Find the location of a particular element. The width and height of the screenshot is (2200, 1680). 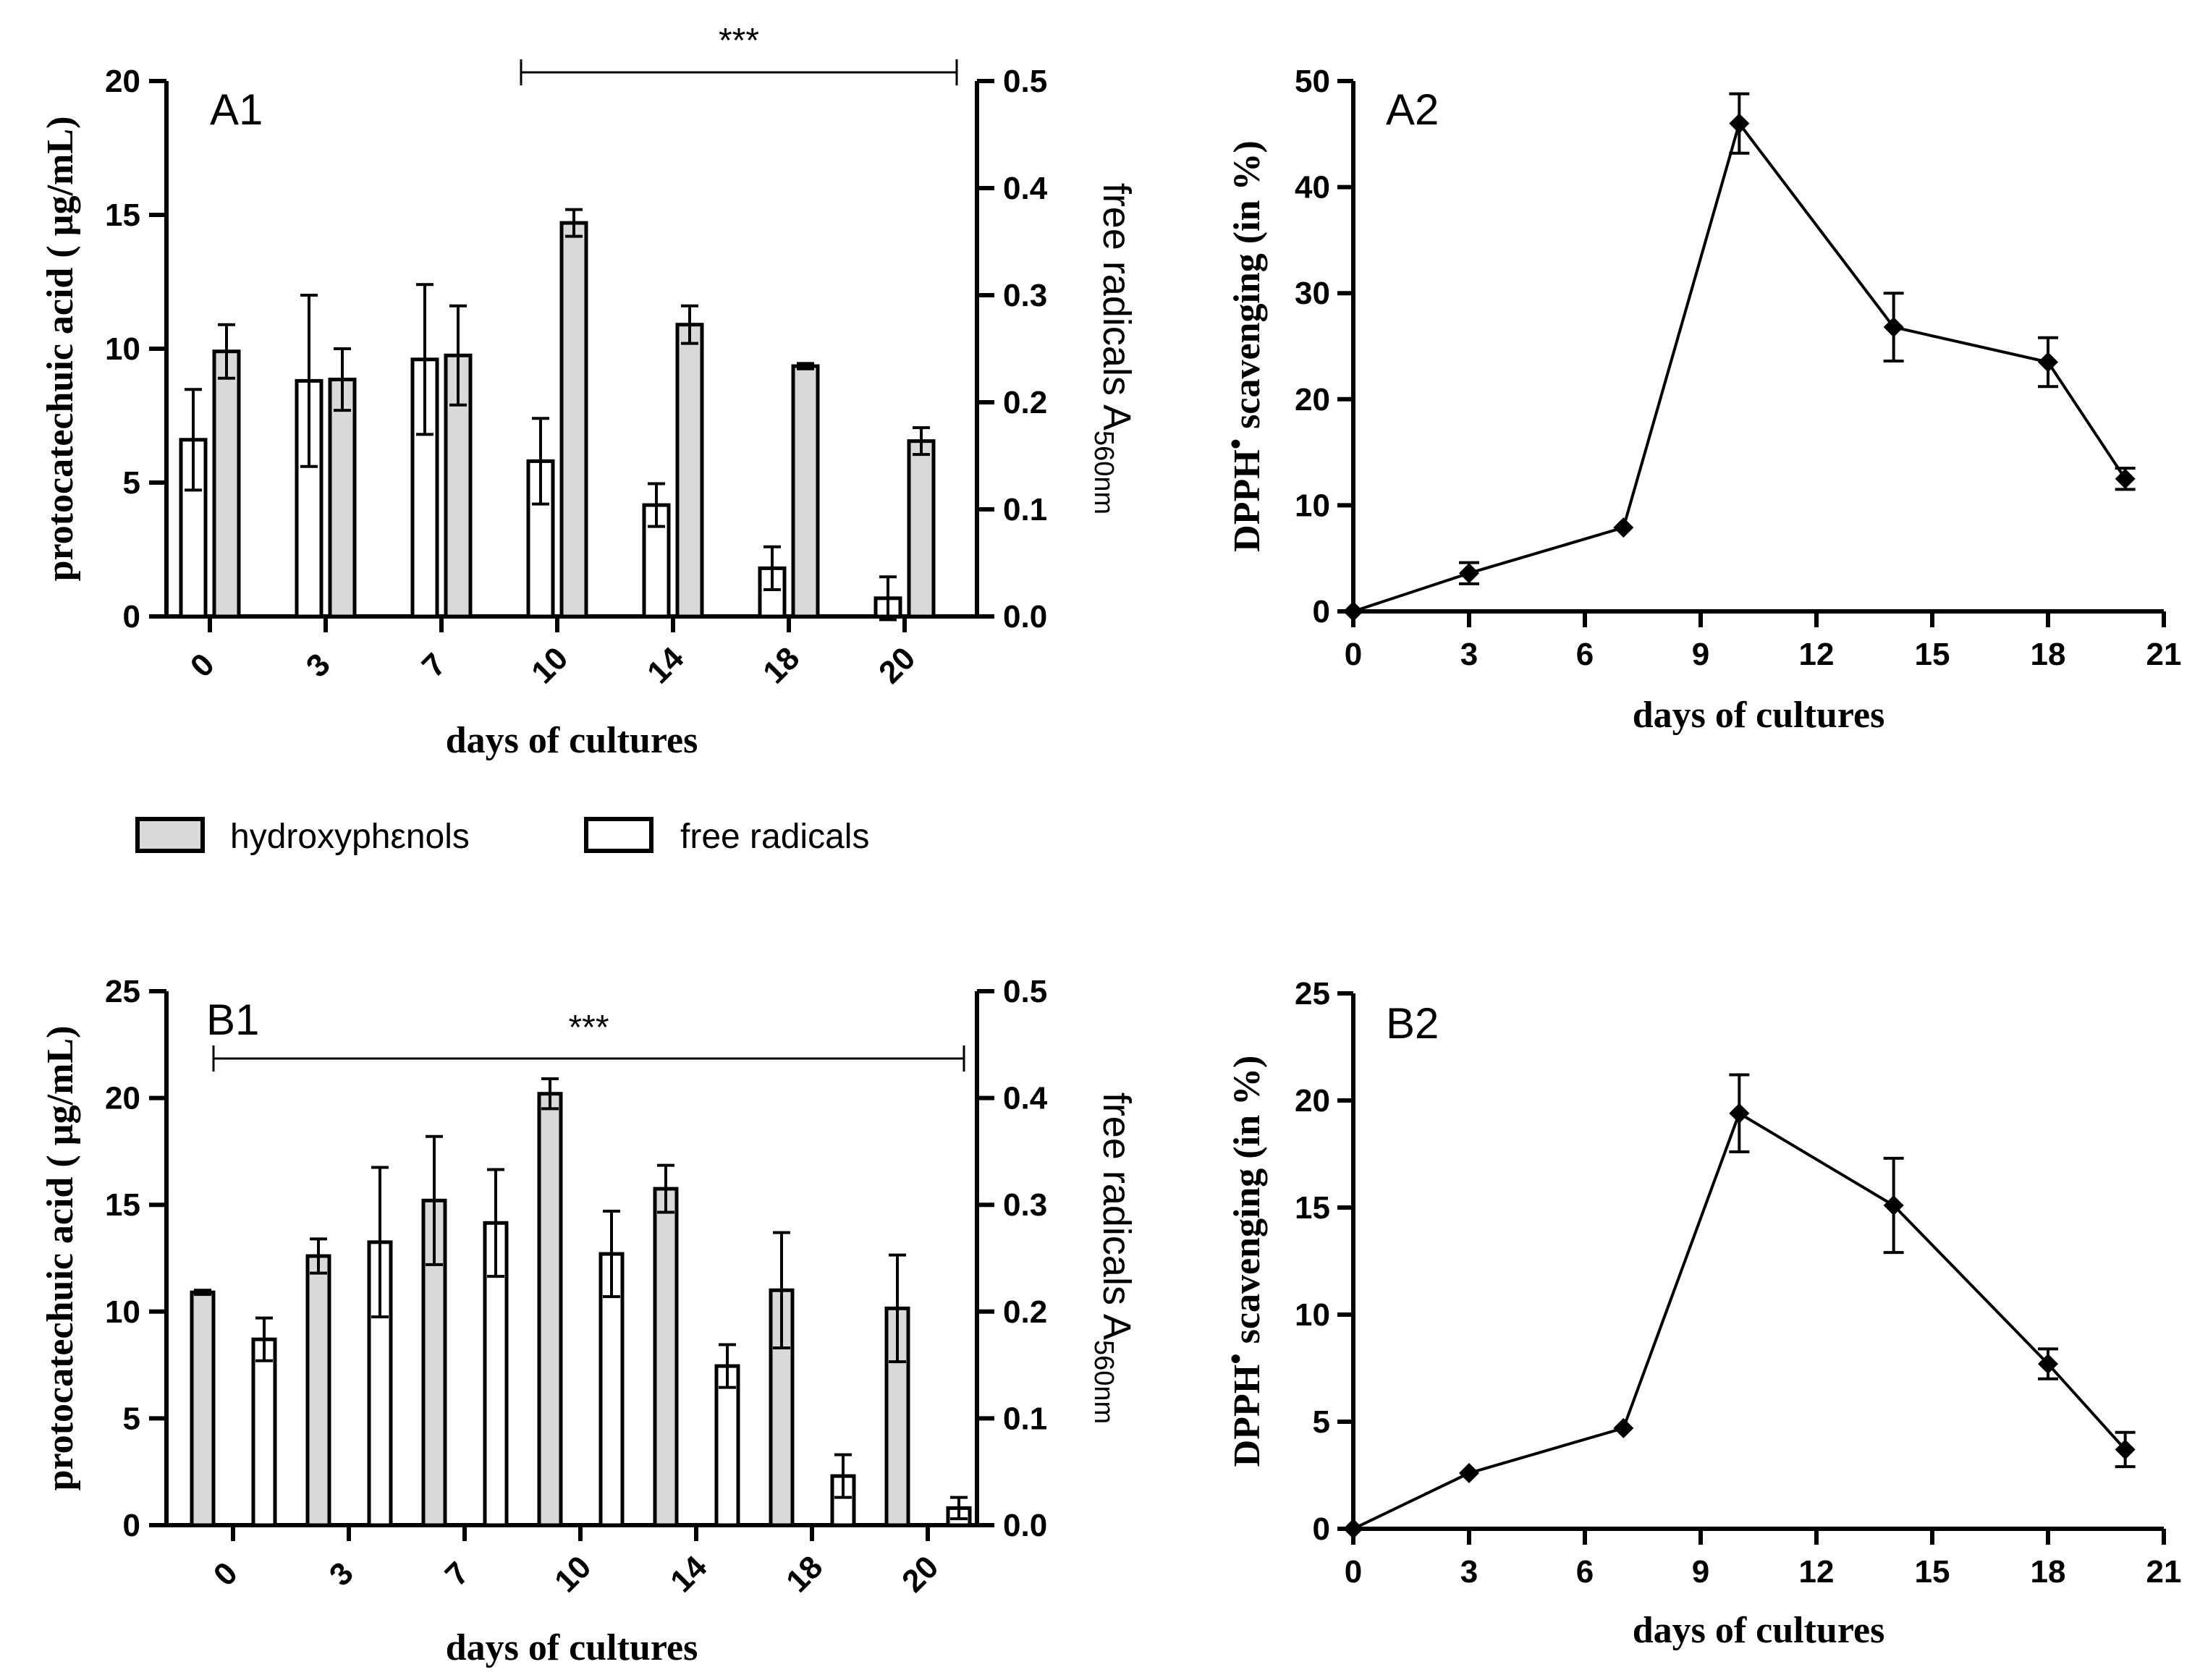

y-tick-label-left: 10 is located at coordinates (123, 1312).